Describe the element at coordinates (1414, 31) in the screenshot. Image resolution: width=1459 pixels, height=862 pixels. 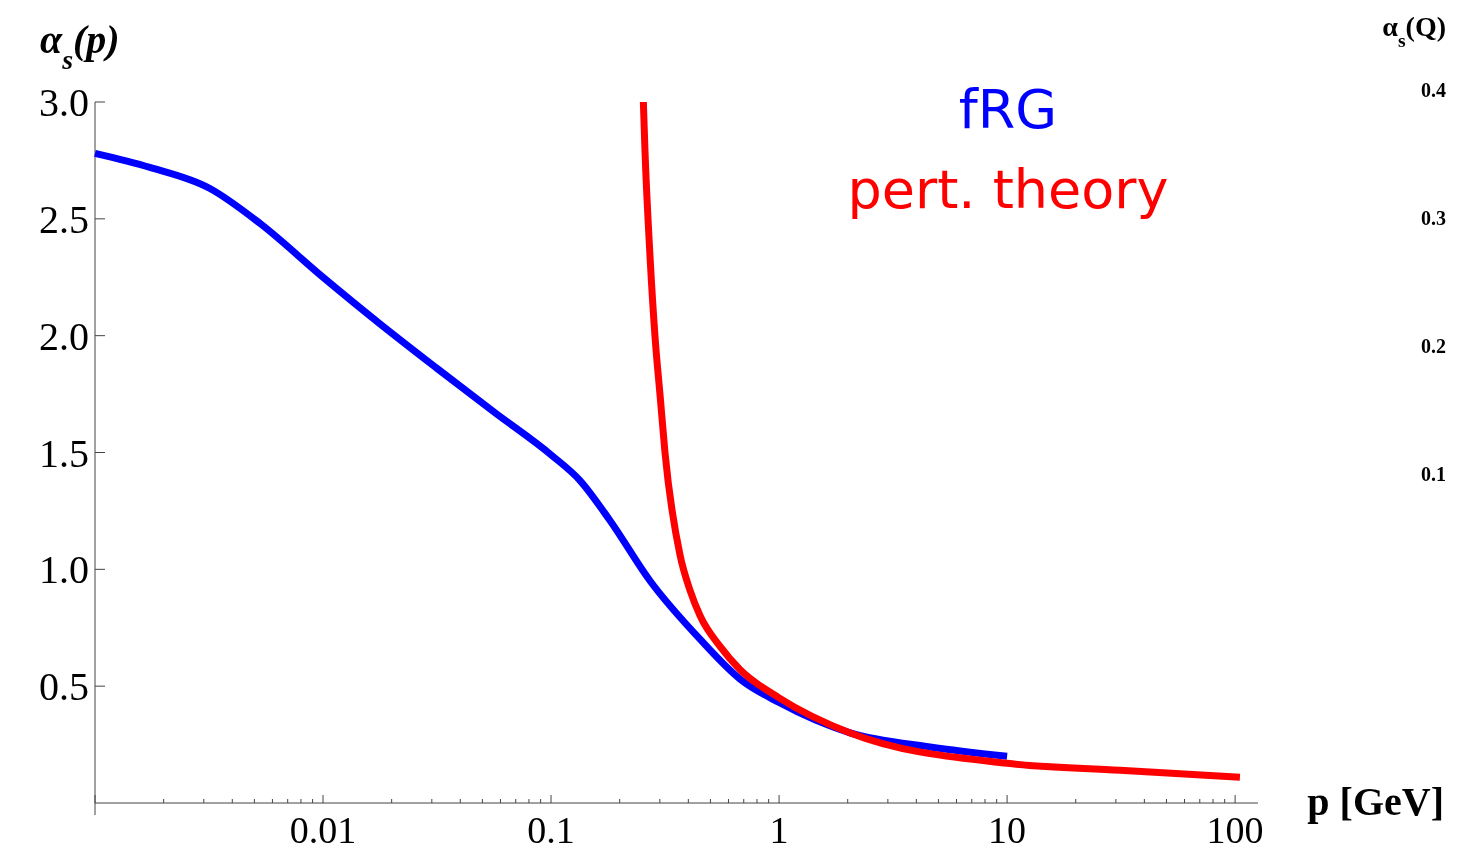
I see `y2-axis-title: α$_{s}$(Q)` at that location.